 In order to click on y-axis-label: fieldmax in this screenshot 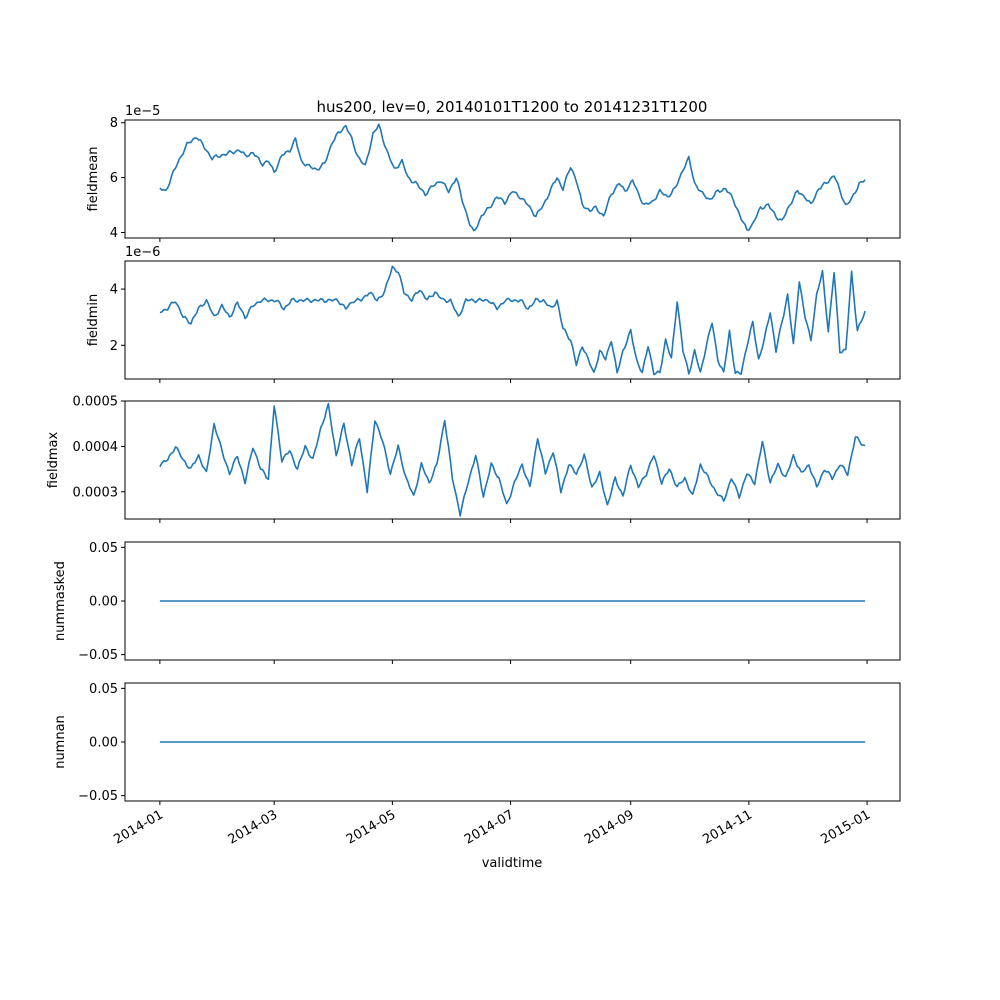, I will do `click(53, 460)`.